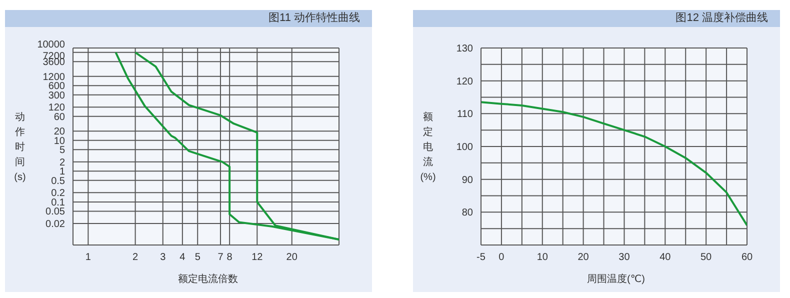 This screenshot has width=790, height=298. What do you see at coordinates (58, 194) in the screenshot?
I see `y-tick-label: 0.2` at bounding box center [58, 194].